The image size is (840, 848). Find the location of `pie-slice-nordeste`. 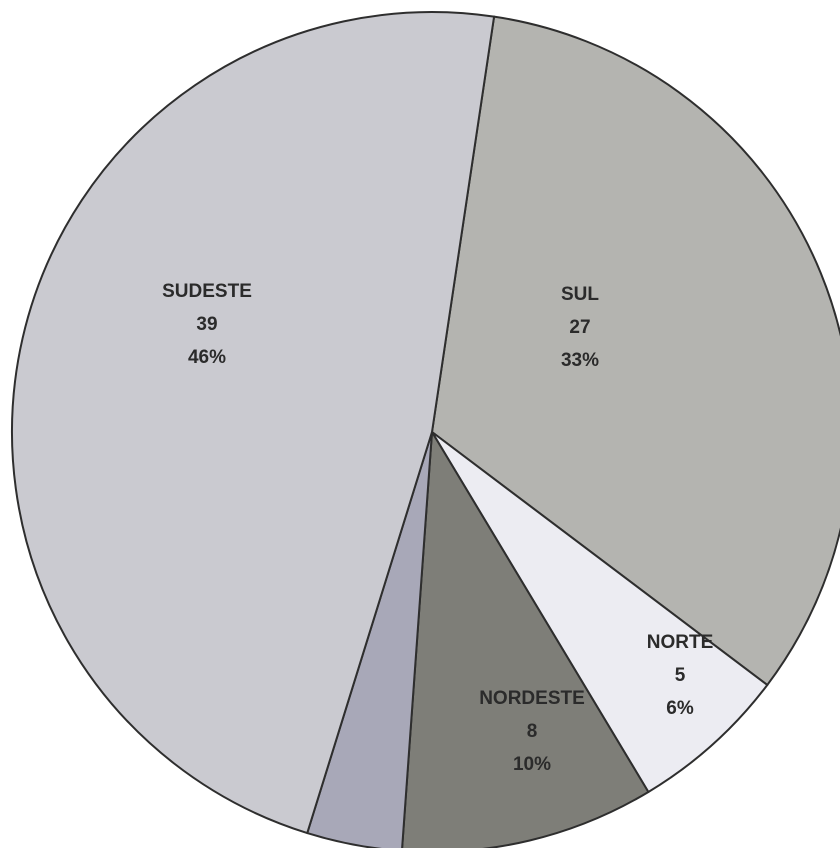

pie-slice-nordeste is located at coordinates (525, 639).